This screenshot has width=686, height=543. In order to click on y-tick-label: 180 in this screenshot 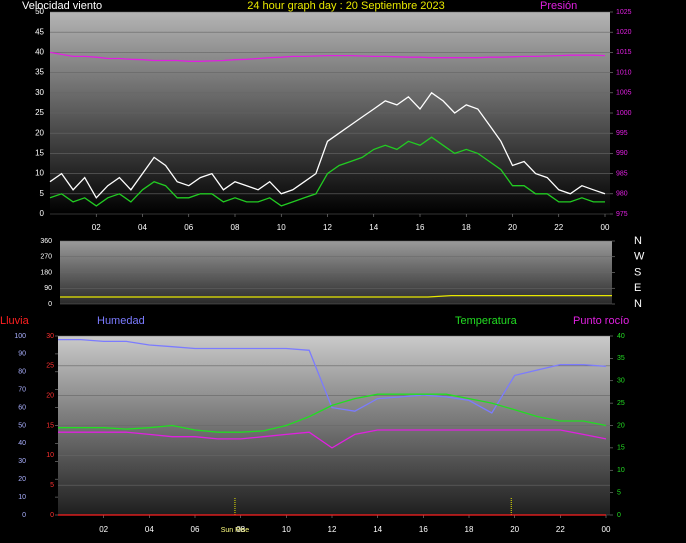, I will do `click(46, 272)`.